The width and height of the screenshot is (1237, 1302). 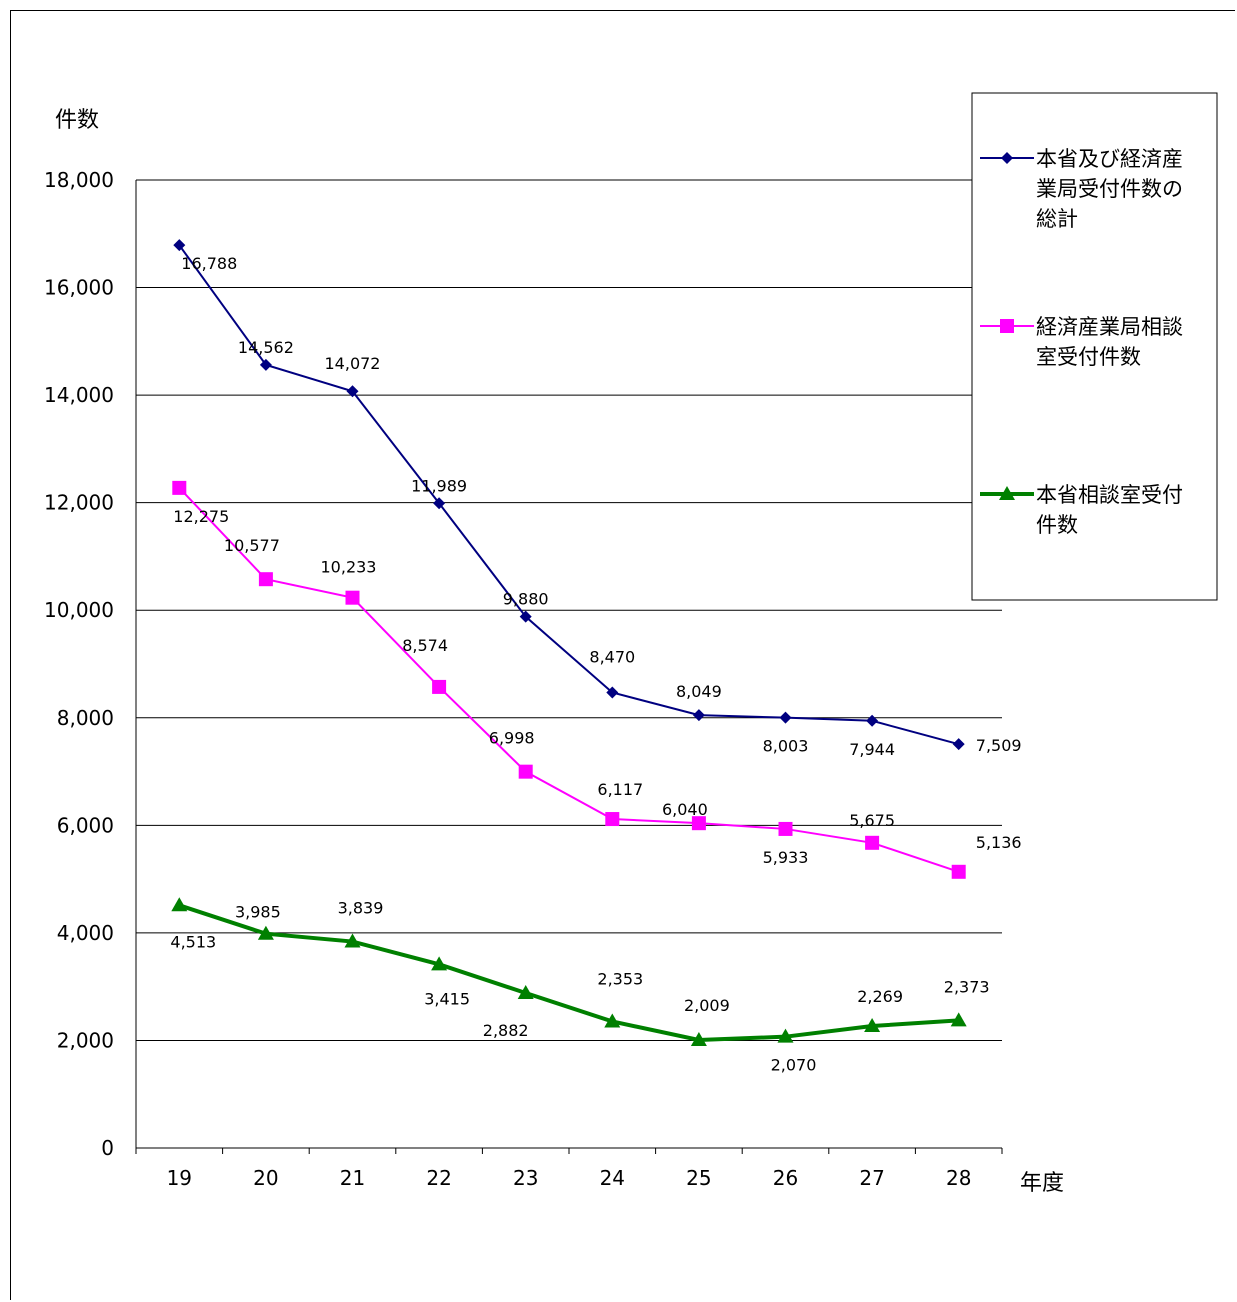 What do you see at coordinates (880, 996) in the screenshot?
I see `data-label: 2,269` at bounding box center [880, 996].